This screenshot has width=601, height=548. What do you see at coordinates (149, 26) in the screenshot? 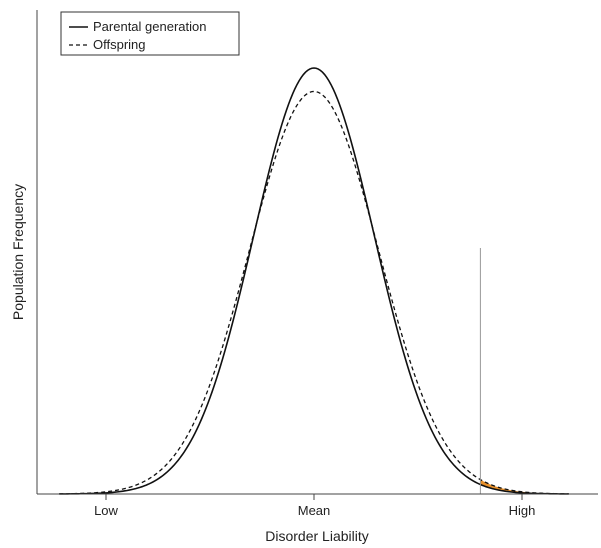
I see `legend-label-parental: Parental generation` at bounding box center [149, 26].